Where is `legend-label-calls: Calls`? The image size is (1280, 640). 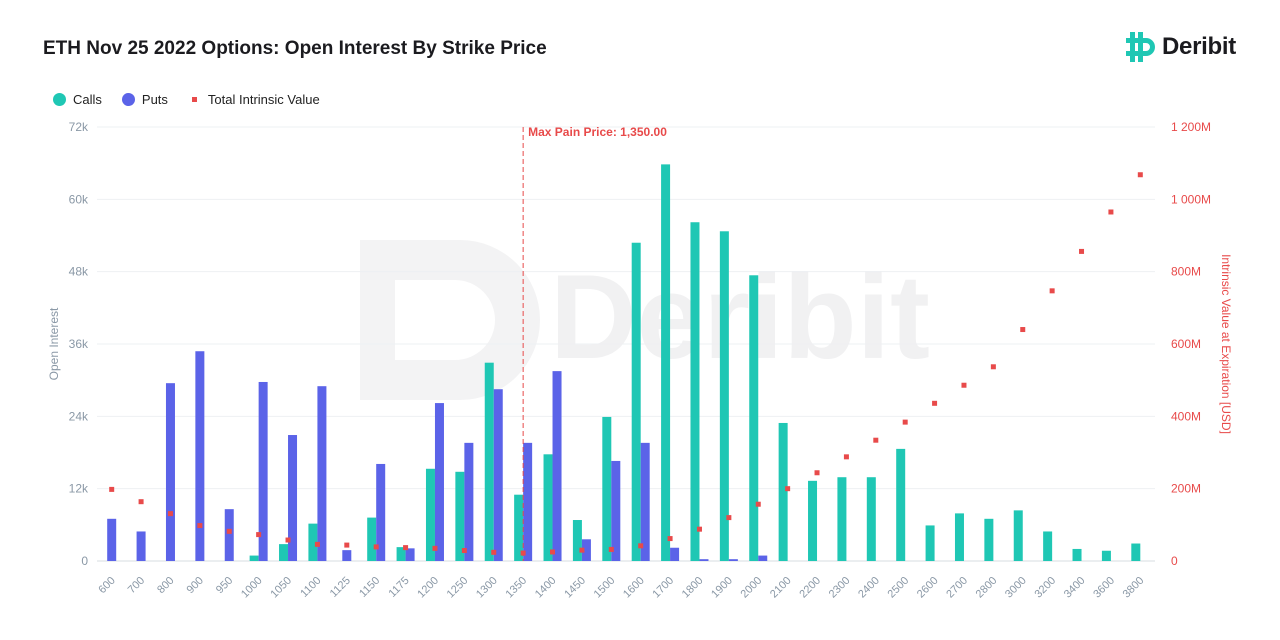
legend-label-calls: Calls is located at coordinates (87, 99).